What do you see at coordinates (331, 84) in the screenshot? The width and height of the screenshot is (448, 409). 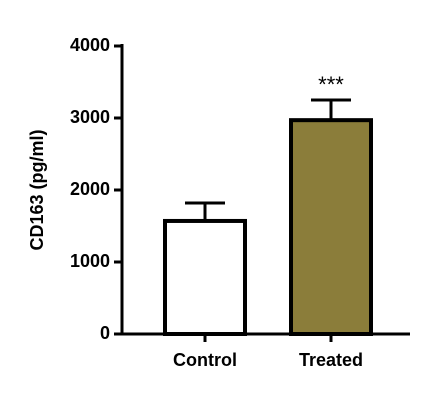 I see `annotation: ***` at bounding box center [331, 84].